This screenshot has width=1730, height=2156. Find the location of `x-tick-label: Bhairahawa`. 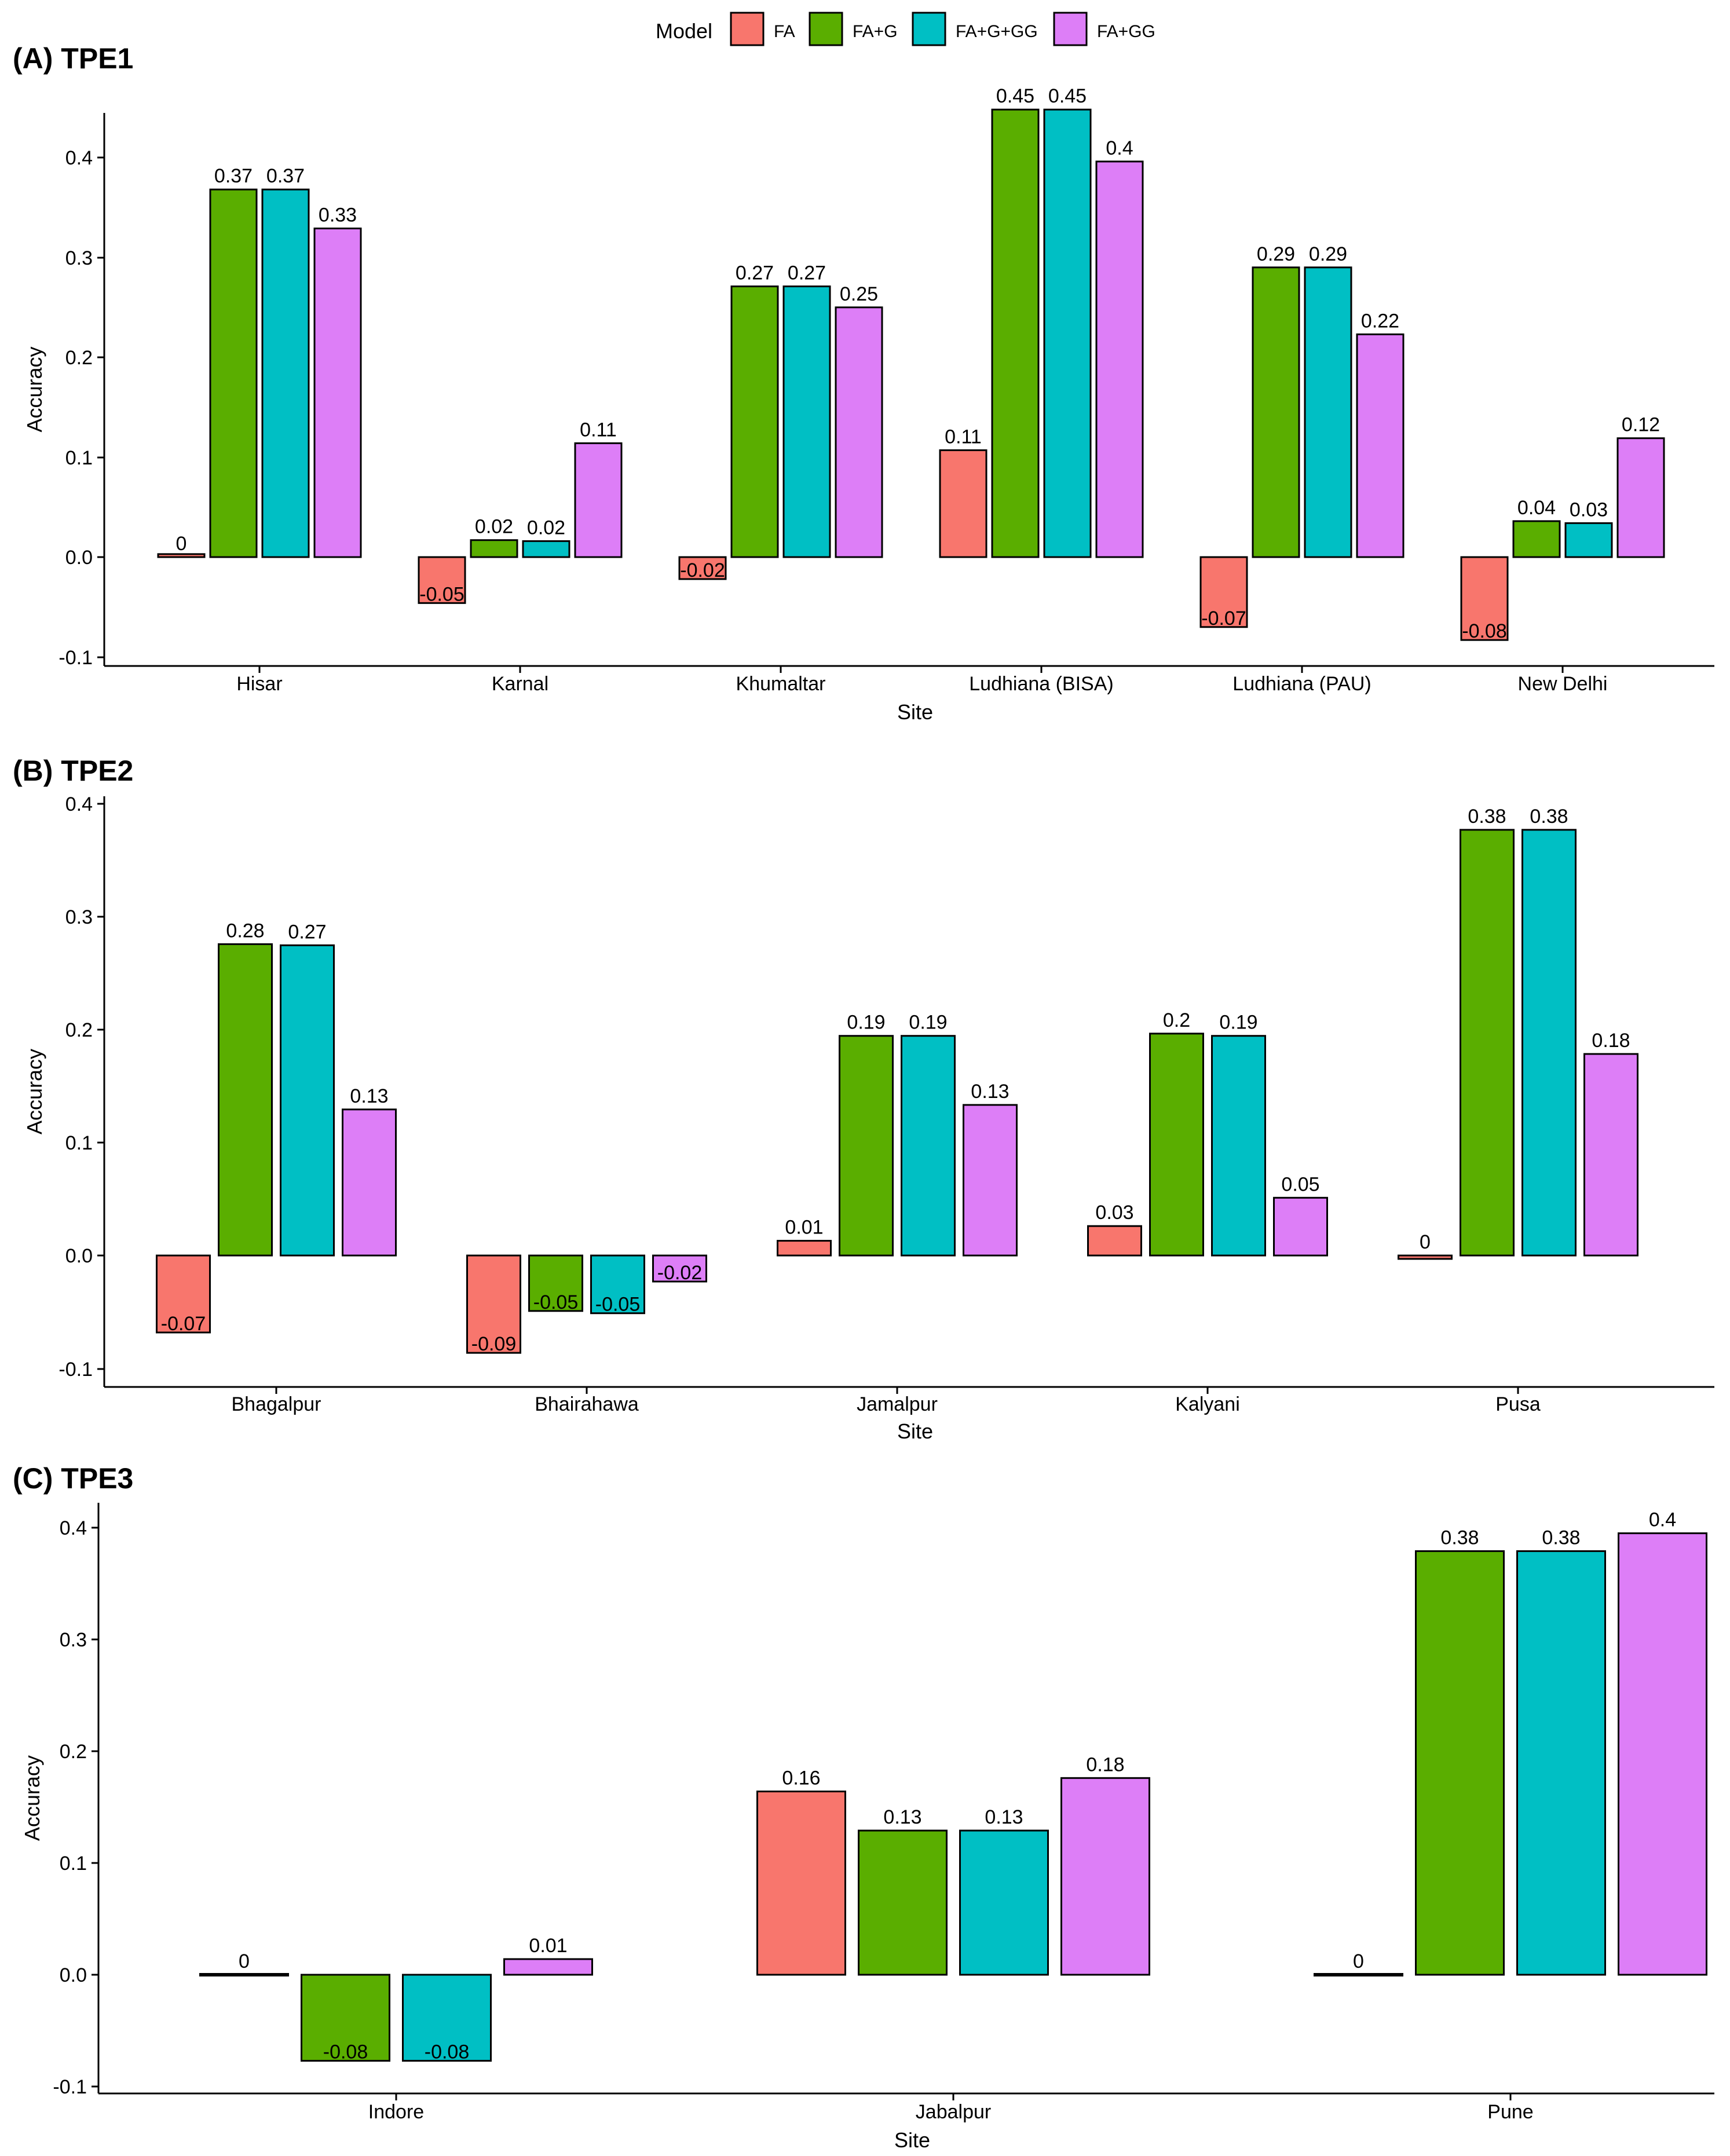

x-tick-label: Bhairahawa is located at coordinates (587, 1404).